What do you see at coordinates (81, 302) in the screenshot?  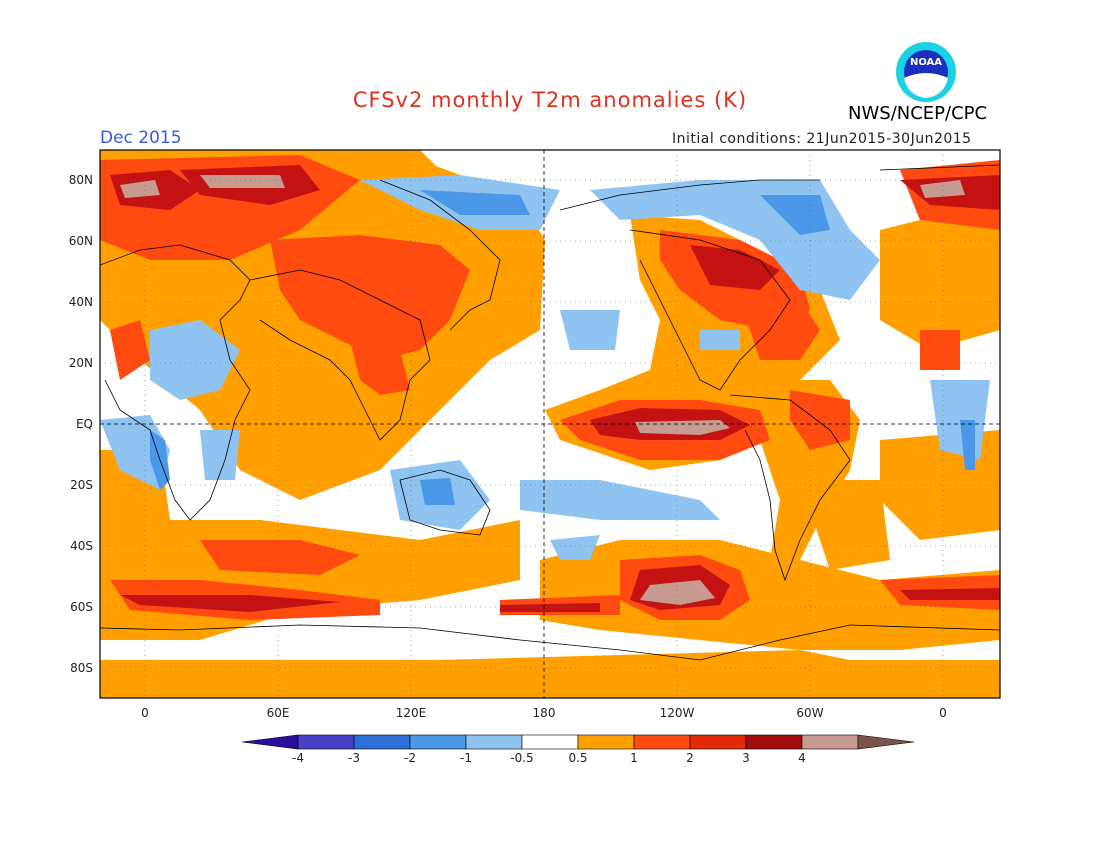 I see `lat-label: 40N` at bounding box center [81, 302].